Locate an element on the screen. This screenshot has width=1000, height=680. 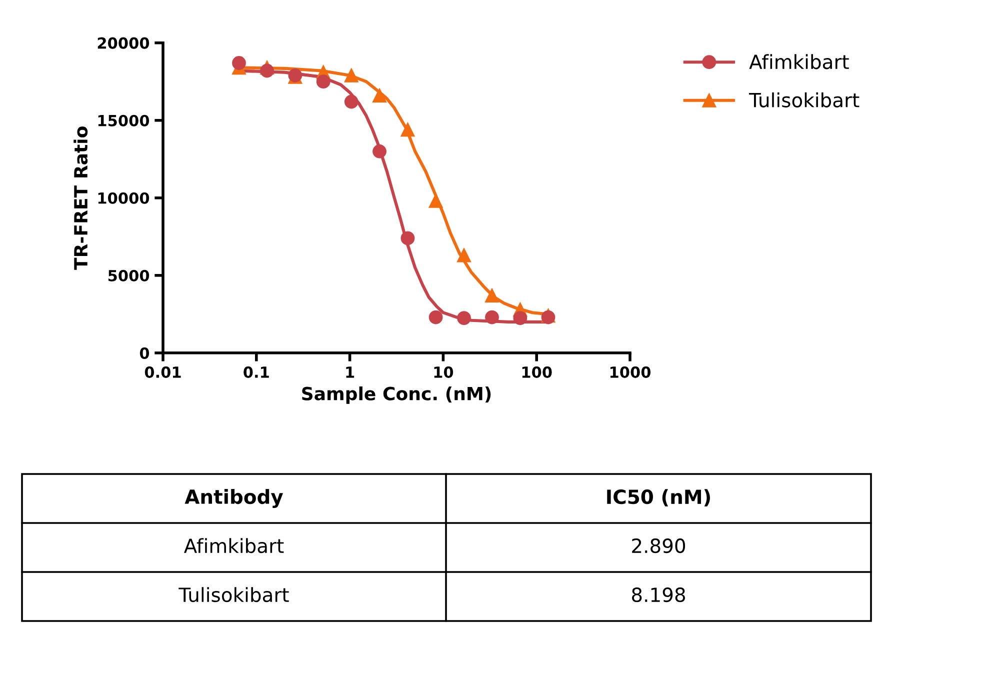
x-tick-label: 100 is located at coordinates (537, 372).